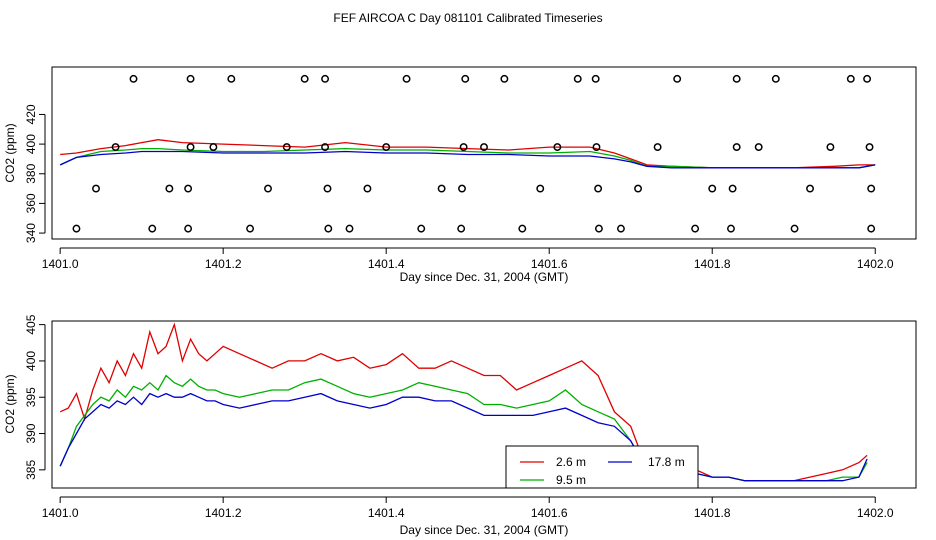 This screenshot has height=540, width=936. What do you see at coordinates (463, 437) in the screenshot?
I see `bottom-series-17-8-m` at bounding box center [463, 437].